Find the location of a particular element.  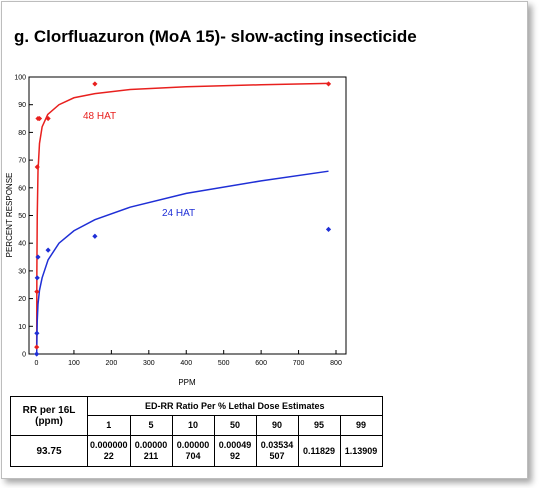

col-header-5: 5 is located at coordinates (151, 425).